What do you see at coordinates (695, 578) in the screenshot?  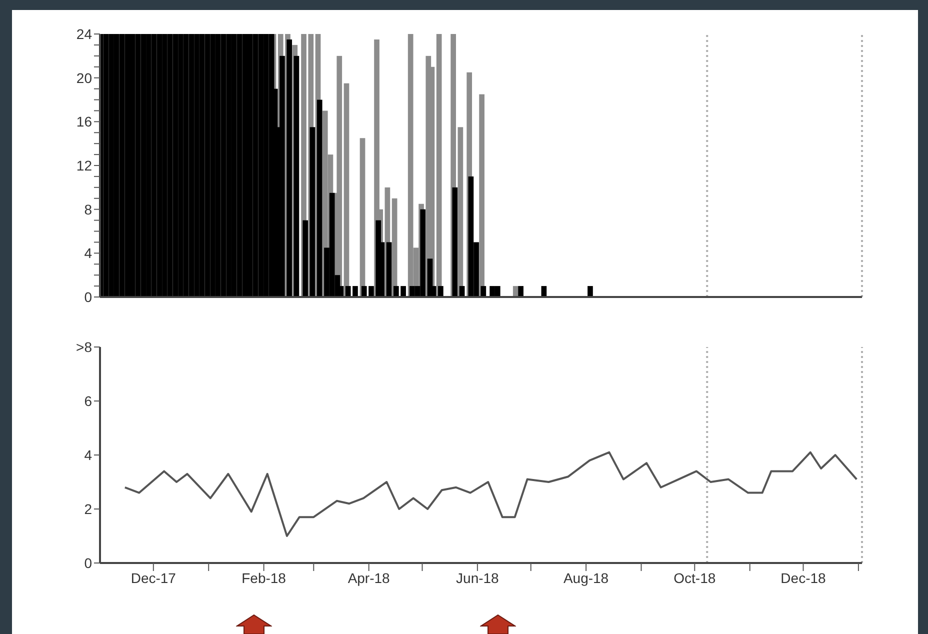 I see `x-tick-label: Oct-18` at bounding box center [695, 578].